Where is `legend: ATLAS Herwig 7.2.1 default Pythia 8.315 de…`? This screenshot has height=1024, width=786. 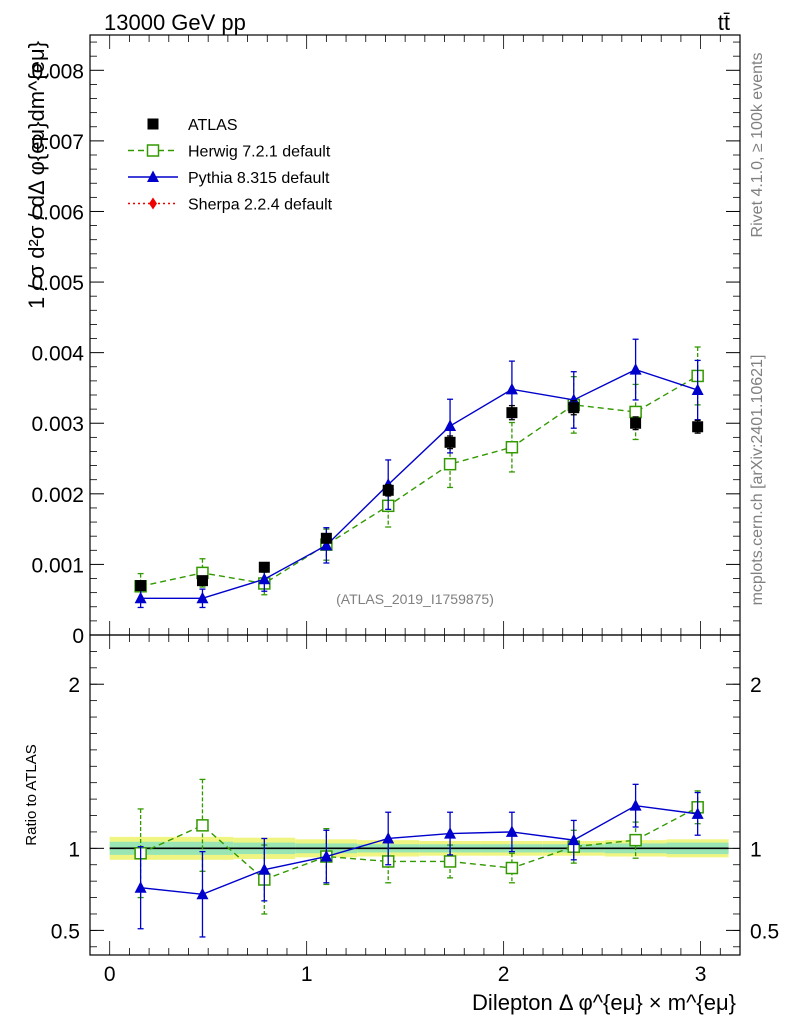
legend: ATLAS Herwig 7.2.1 default Pythia 8.315 de… is located at coordinates (230, 165).